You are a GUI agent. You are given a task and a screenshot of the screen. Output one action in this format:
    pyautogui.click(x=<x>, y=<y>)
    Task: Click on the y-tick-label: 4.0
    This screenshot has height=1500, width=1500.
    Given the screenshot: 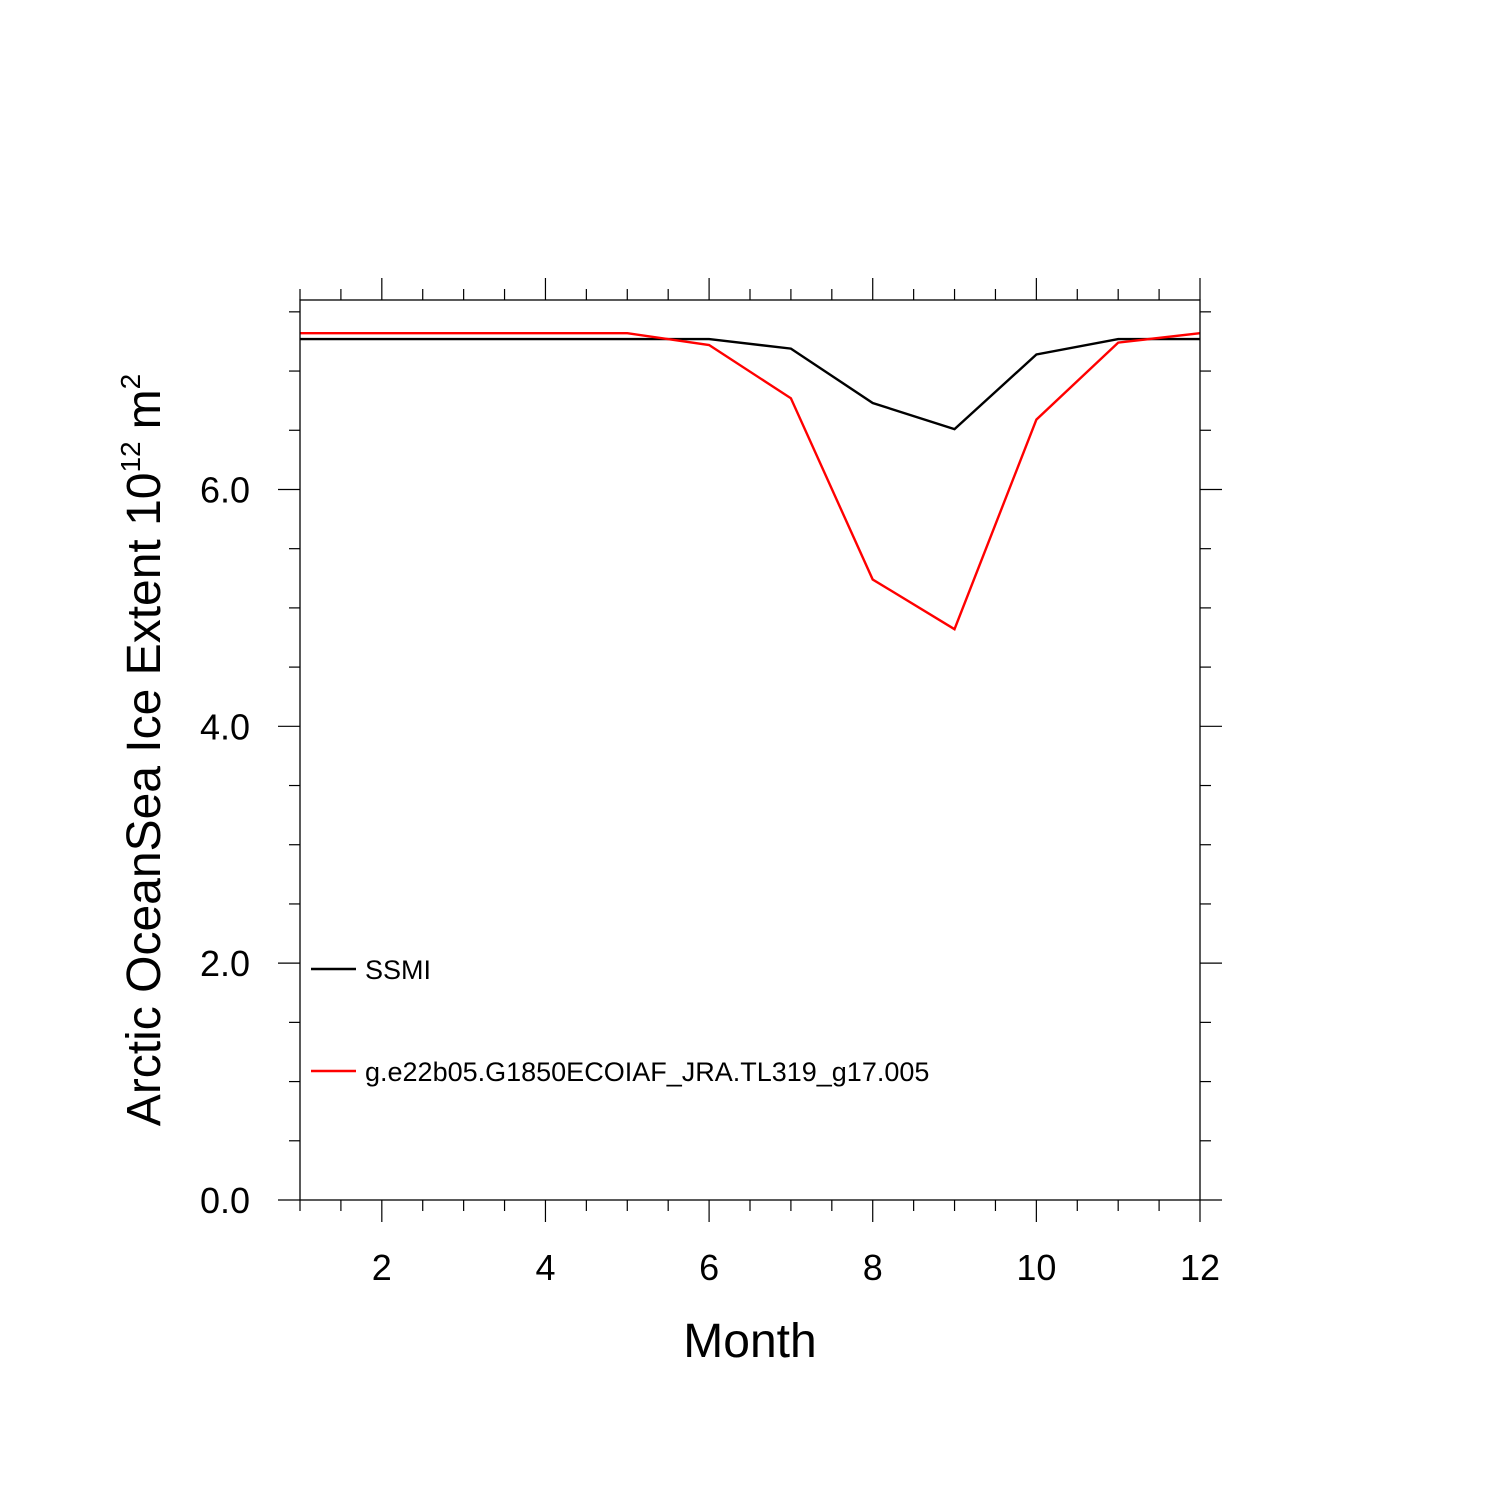 What is the action you would take?
    pyautogui.click(x=225, y=726)
    